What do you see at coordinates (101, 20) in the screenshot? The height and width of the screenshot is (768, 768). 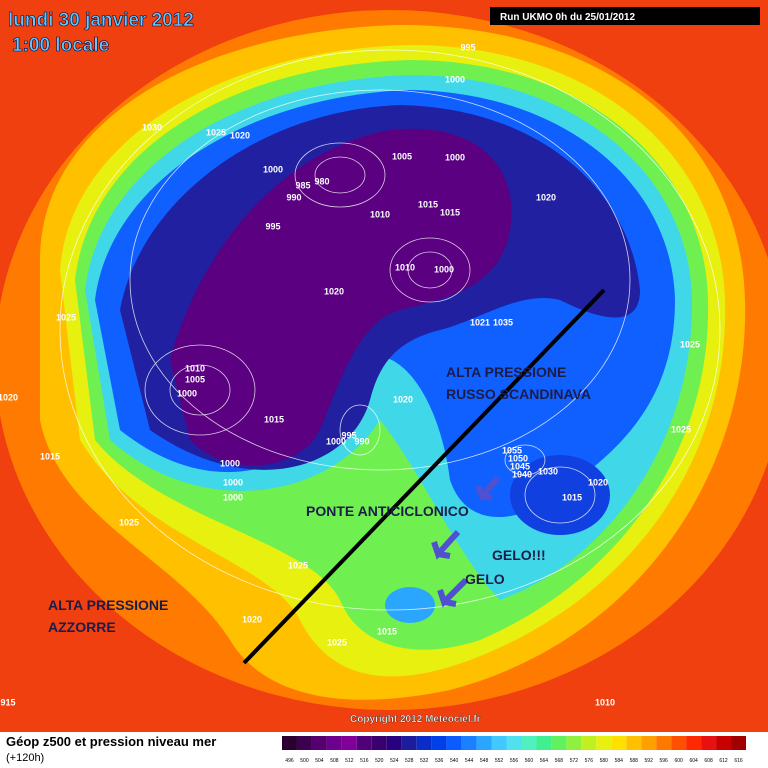 I see `date: lundi 30 janvier 2012` at bounding box center [101, 20].